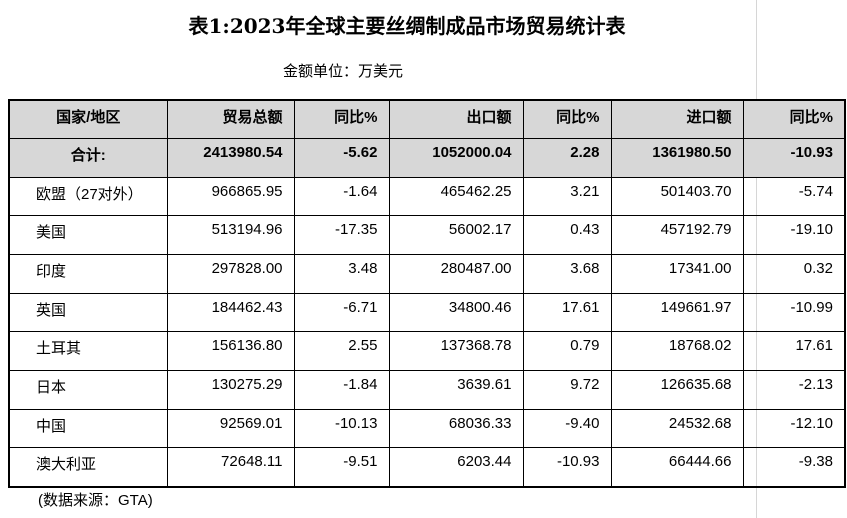 The height and width of the screenshot is (518, 847). What do you see at coordinates (341, 157) in the screenshot?
I see `total-yoy-cell: -5.62` at bounding box center [341, 157].